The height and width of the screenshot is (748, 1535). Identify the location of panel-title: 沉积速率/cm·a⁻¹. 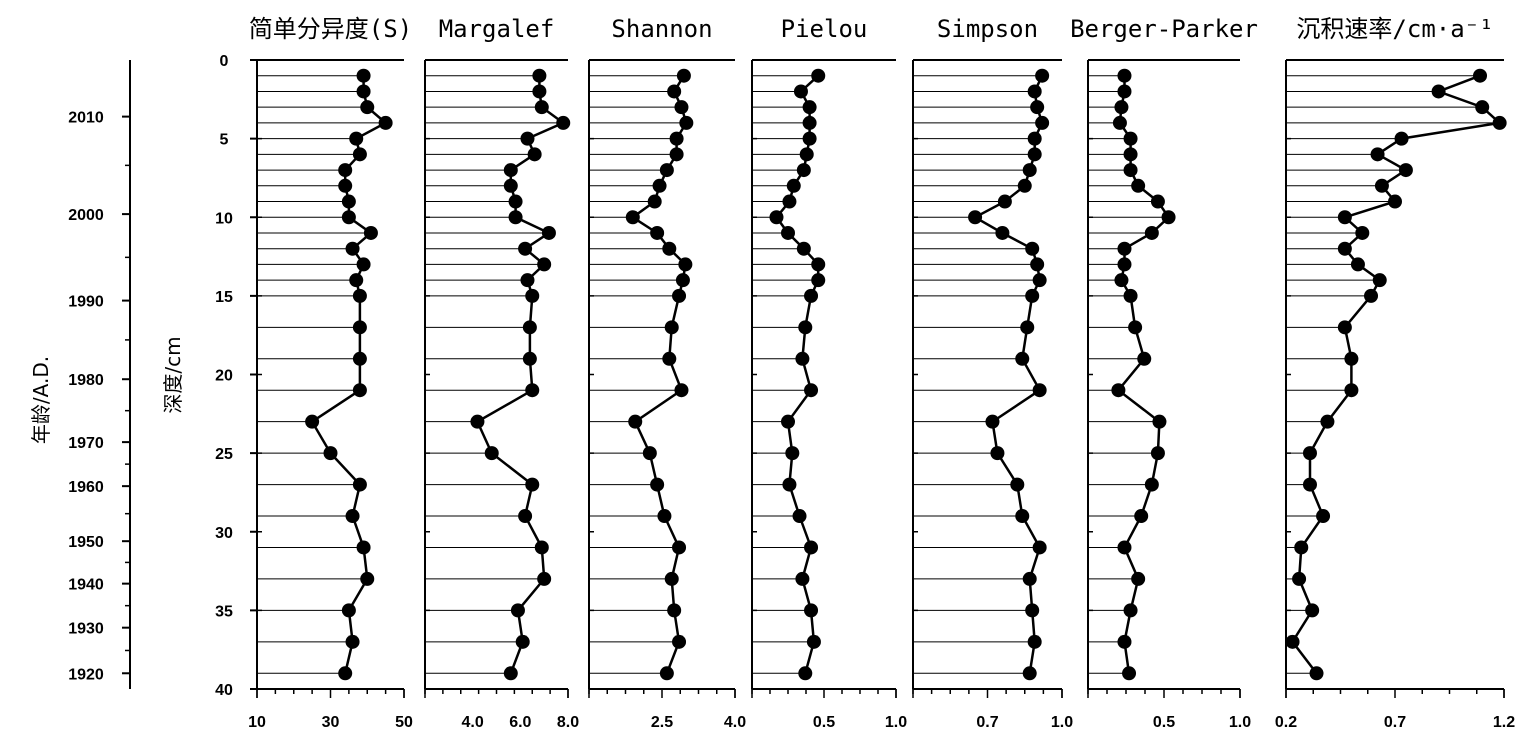
(1394, 29).